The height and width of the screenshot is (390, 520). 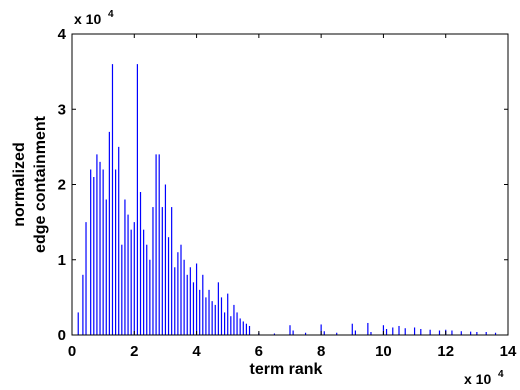 I want to click on y-axis-label: normalized edge containment, so click(x=30, y=184).